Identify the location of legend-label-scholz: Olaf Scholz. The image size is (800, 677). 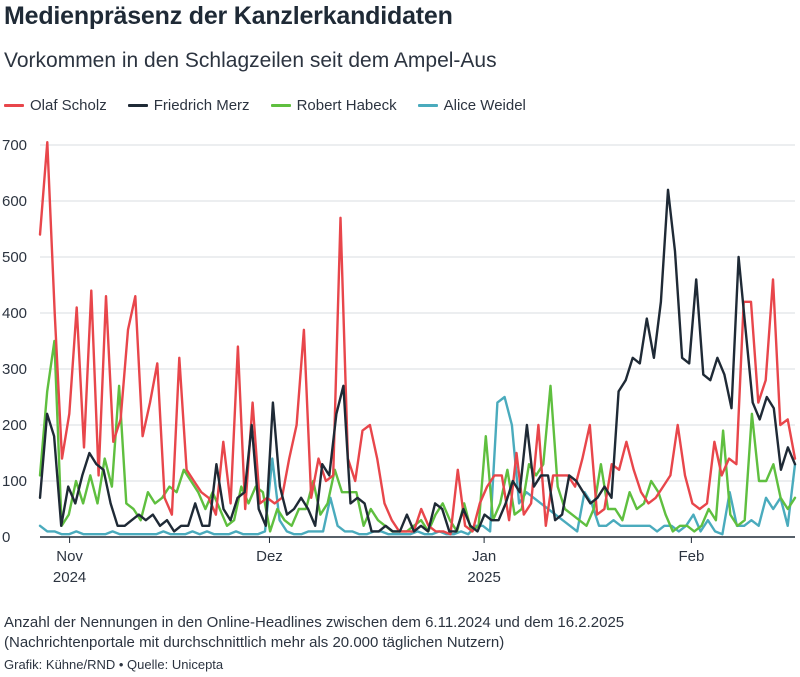
(68, 105).